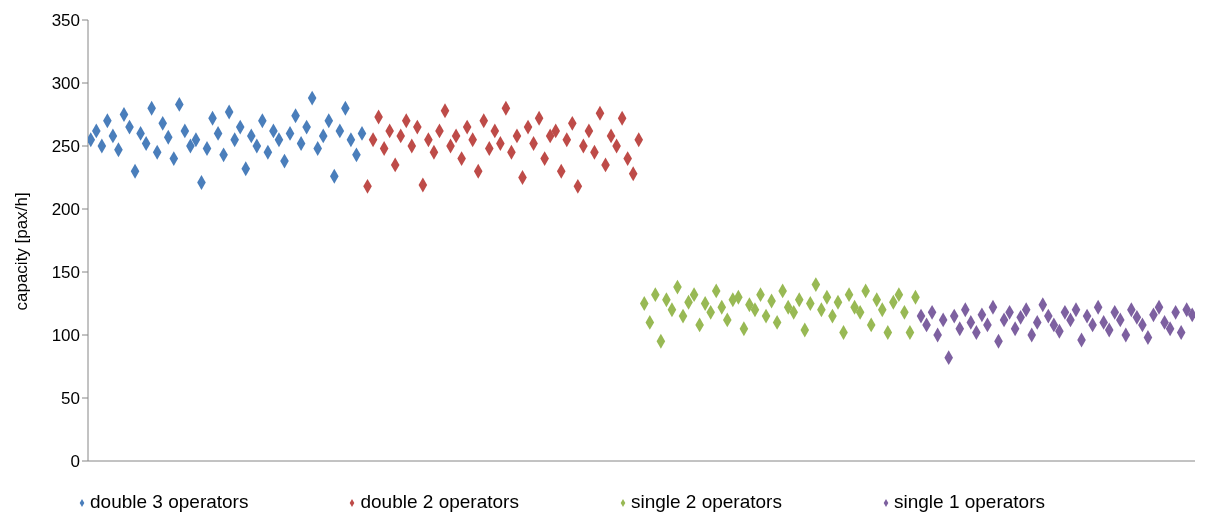  Describe the element at coordinates (65, 210) in the screenshot. I see `y-tick-label: 200` at that location.